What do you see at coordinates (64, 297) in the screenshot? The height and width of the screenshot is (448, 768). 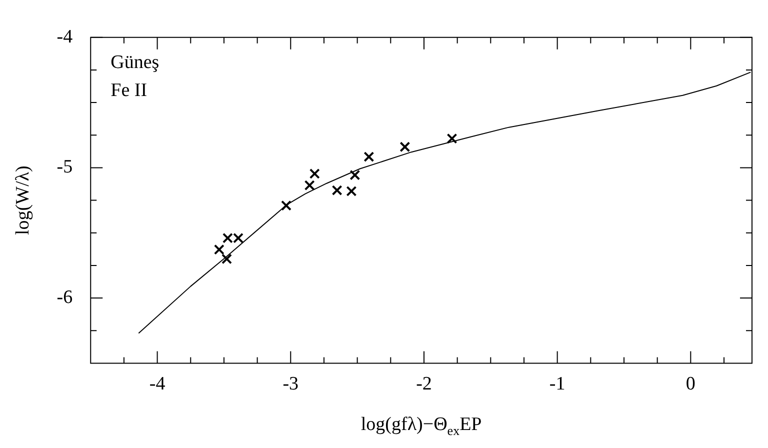 I see `y-tick-label: -6` at bounding box center [64, 297].